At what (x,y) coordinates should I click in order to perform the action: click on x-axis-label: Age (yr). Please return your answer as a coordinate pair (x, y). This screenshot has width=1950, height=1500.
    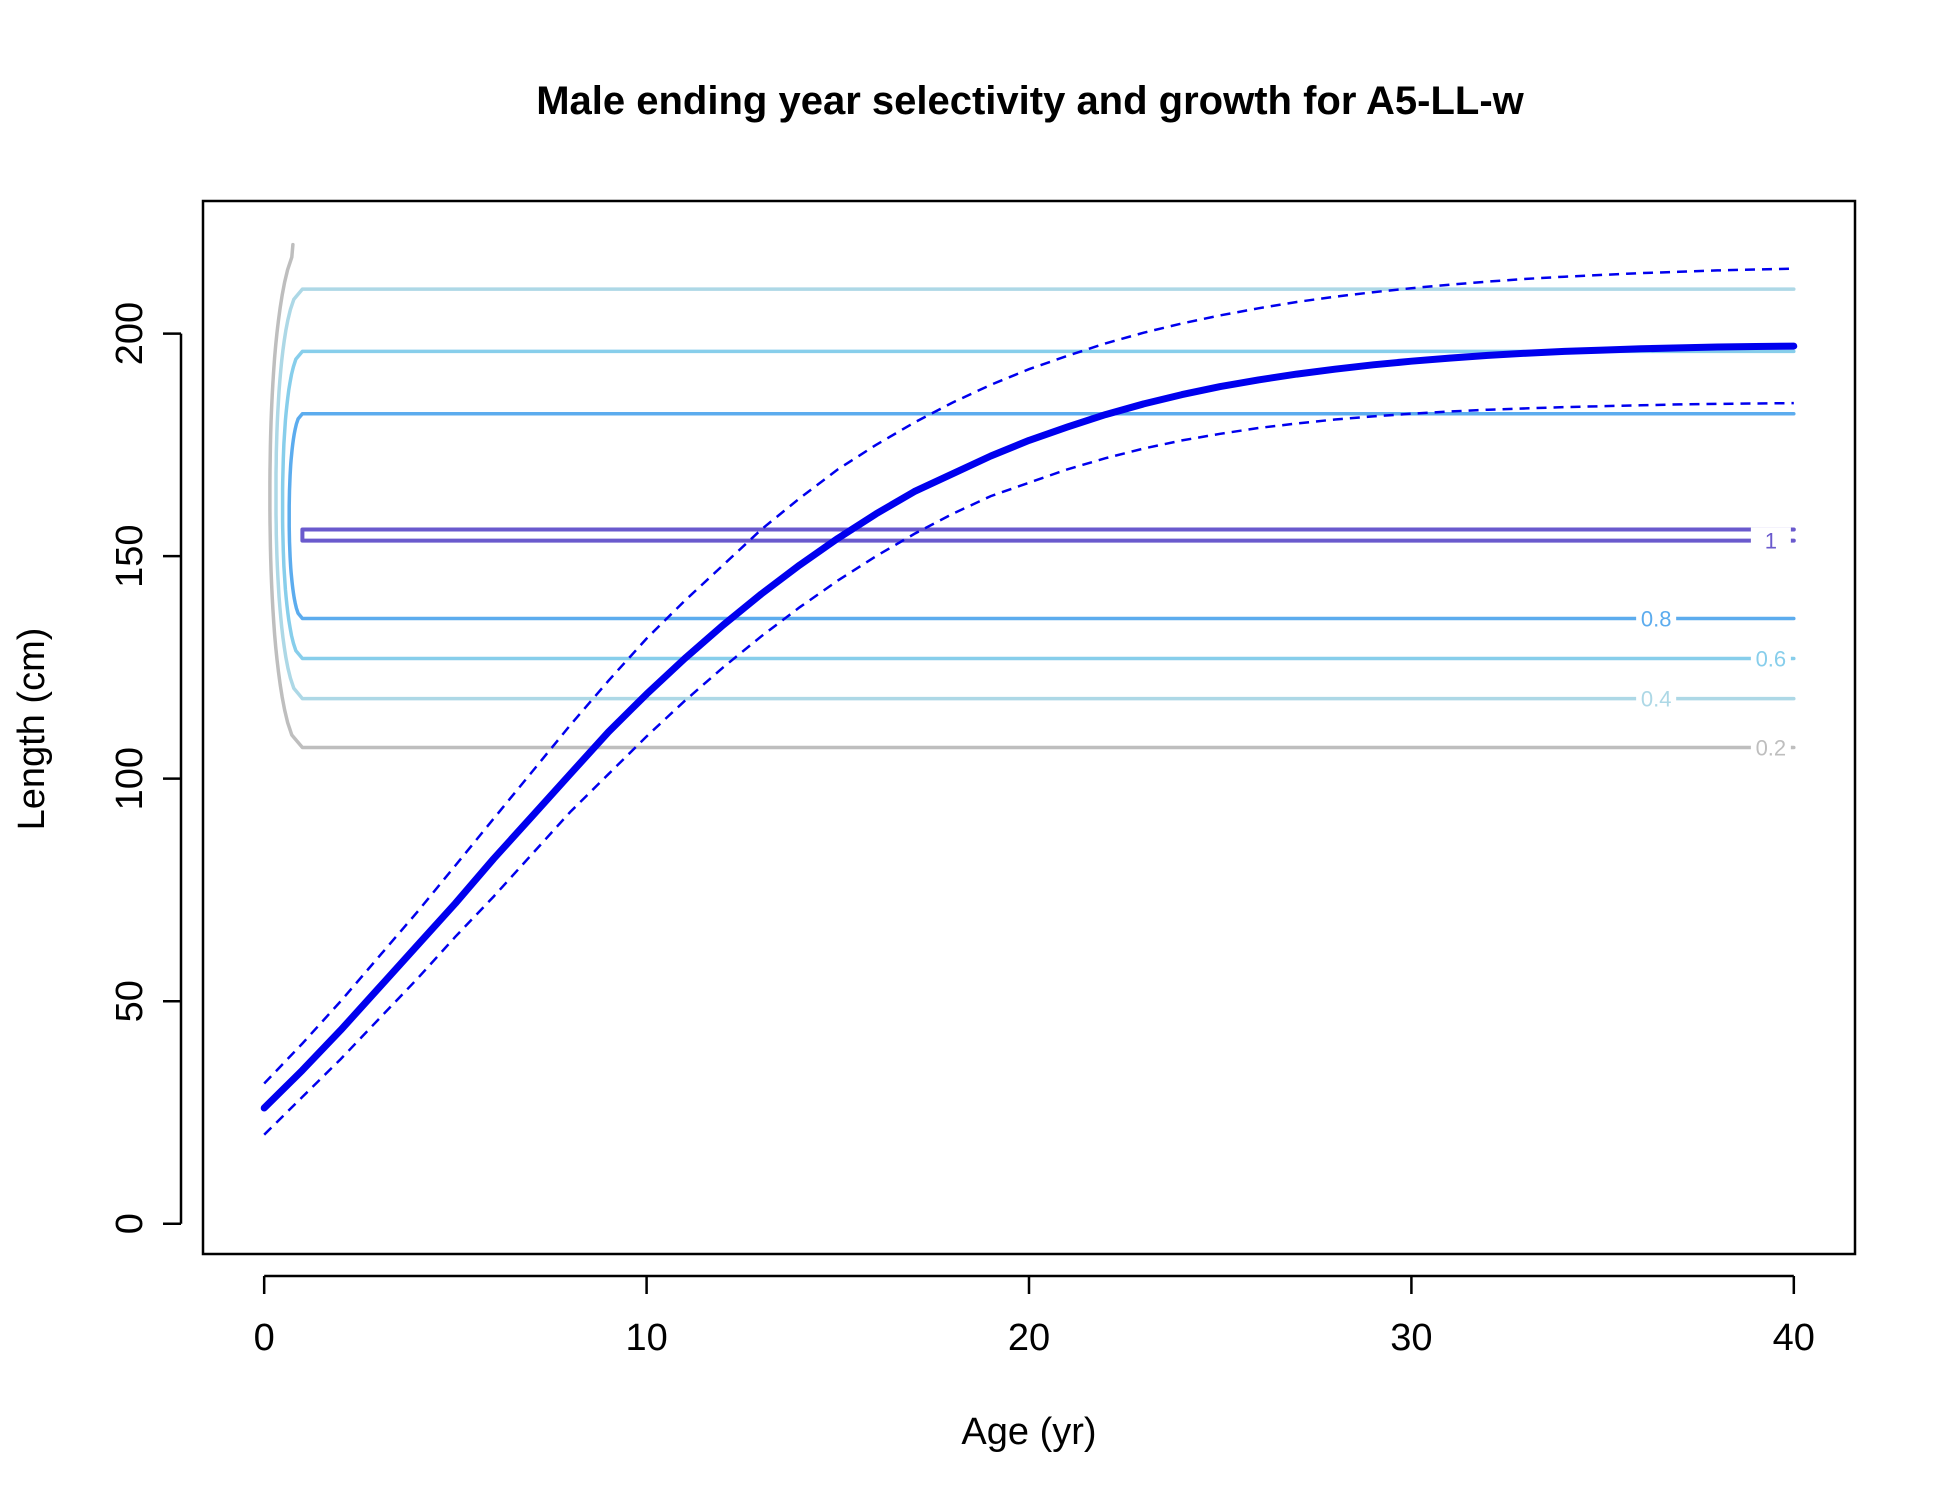
    Looking at the image, I should click on (1028, 1432).